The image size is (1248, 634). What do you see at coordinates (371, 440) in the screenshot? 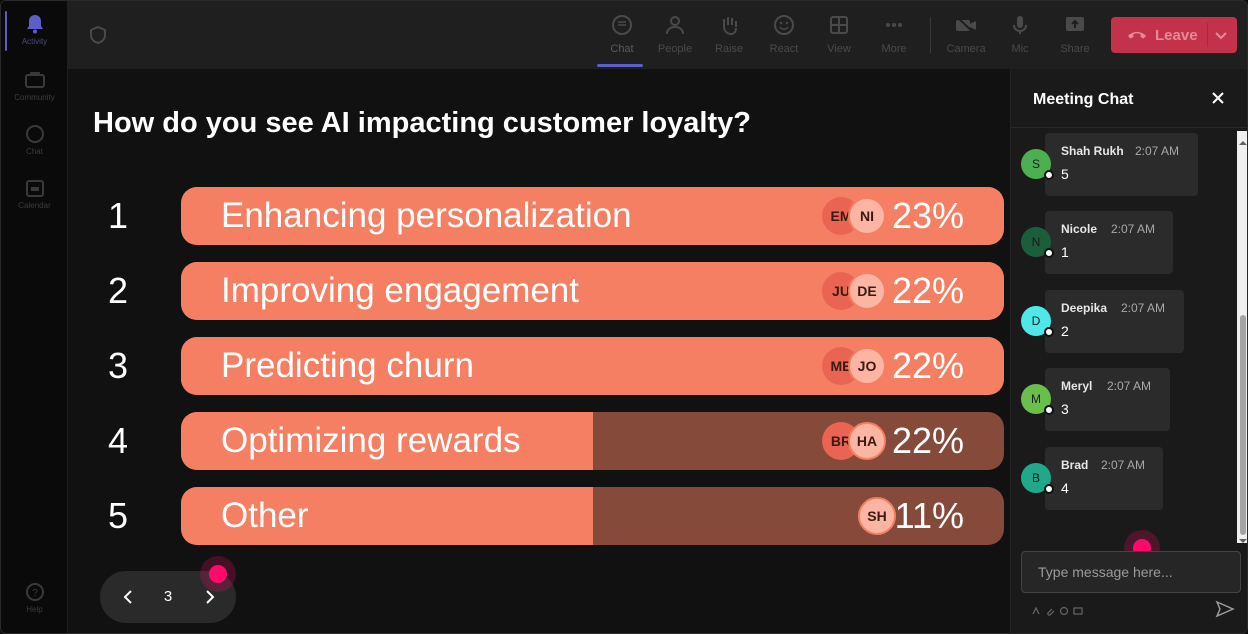
I see `option-label: Optimizing rewards` at bounding box center [371, 440].